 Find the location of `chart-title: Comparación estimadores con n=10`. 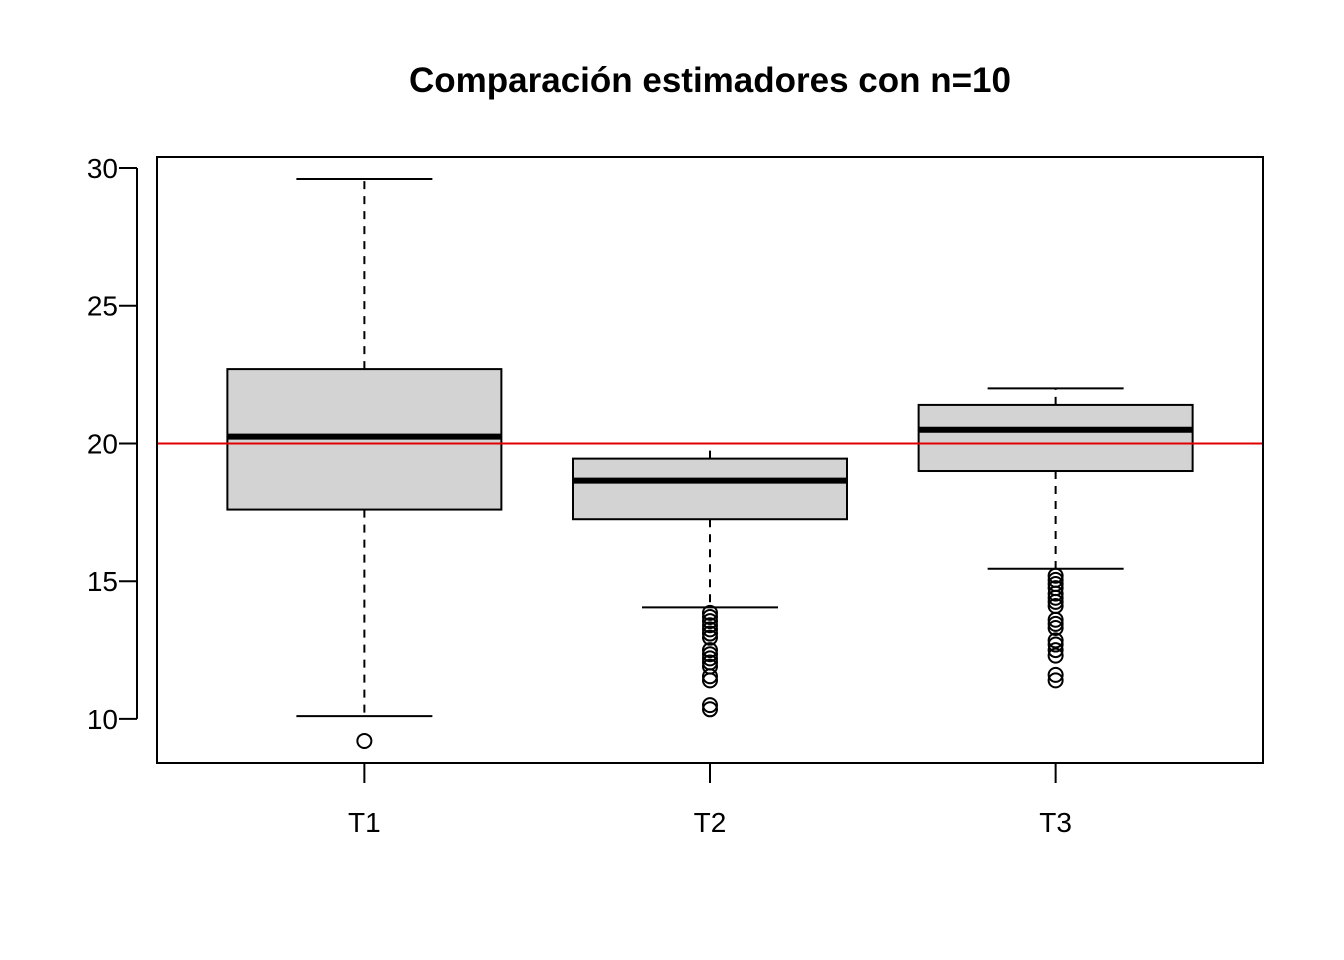

chart-title: Comparación estimadores con n=10 is located at coordinates (710, 80).